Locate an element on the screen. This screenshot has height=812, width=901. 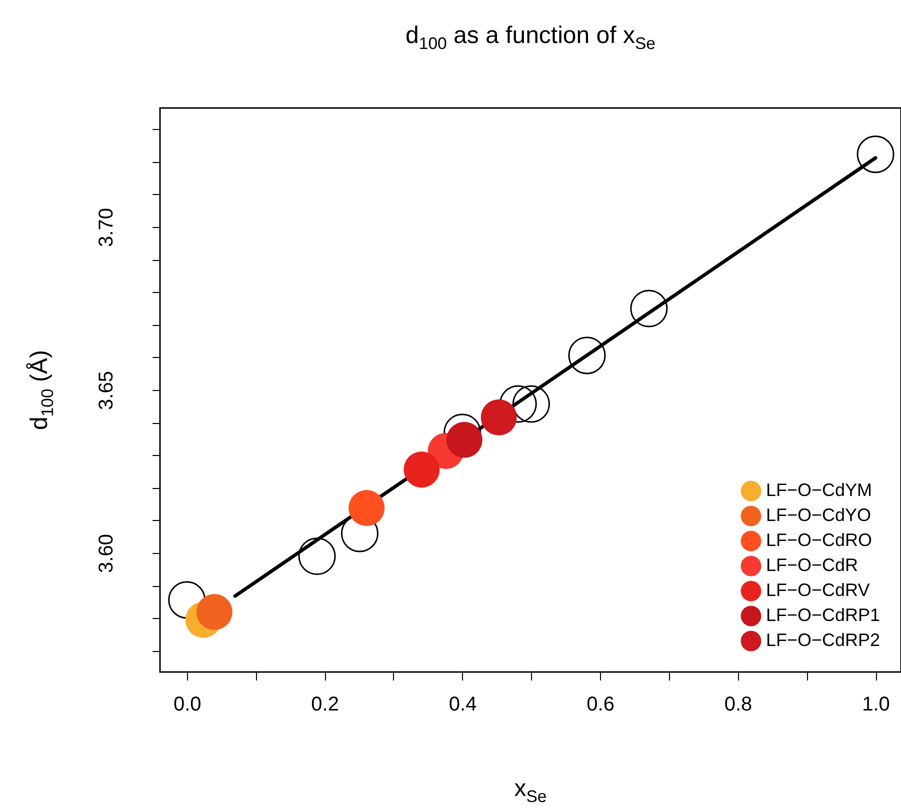
legend-label: LF−O−CdRV is located at coordinates (818, 590).